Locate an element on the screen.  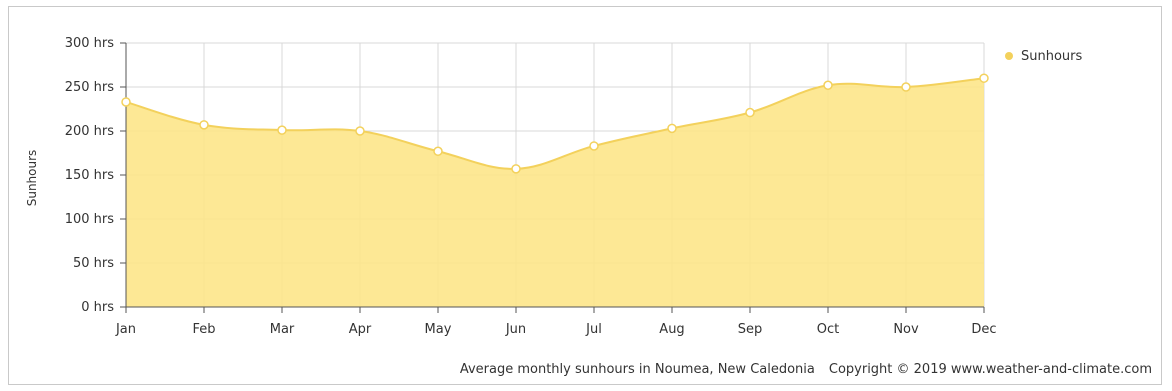
y-tick-label: 150 hrs is located at coordinates (90, 175).